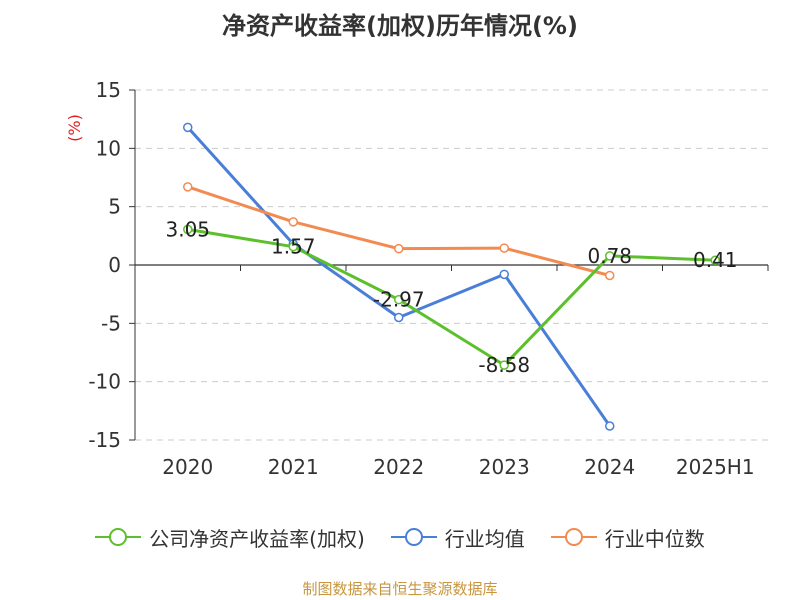 The width and height of the screenshot is (800, 600). I want to click on y-axis-label: (%), so click(74, 128).